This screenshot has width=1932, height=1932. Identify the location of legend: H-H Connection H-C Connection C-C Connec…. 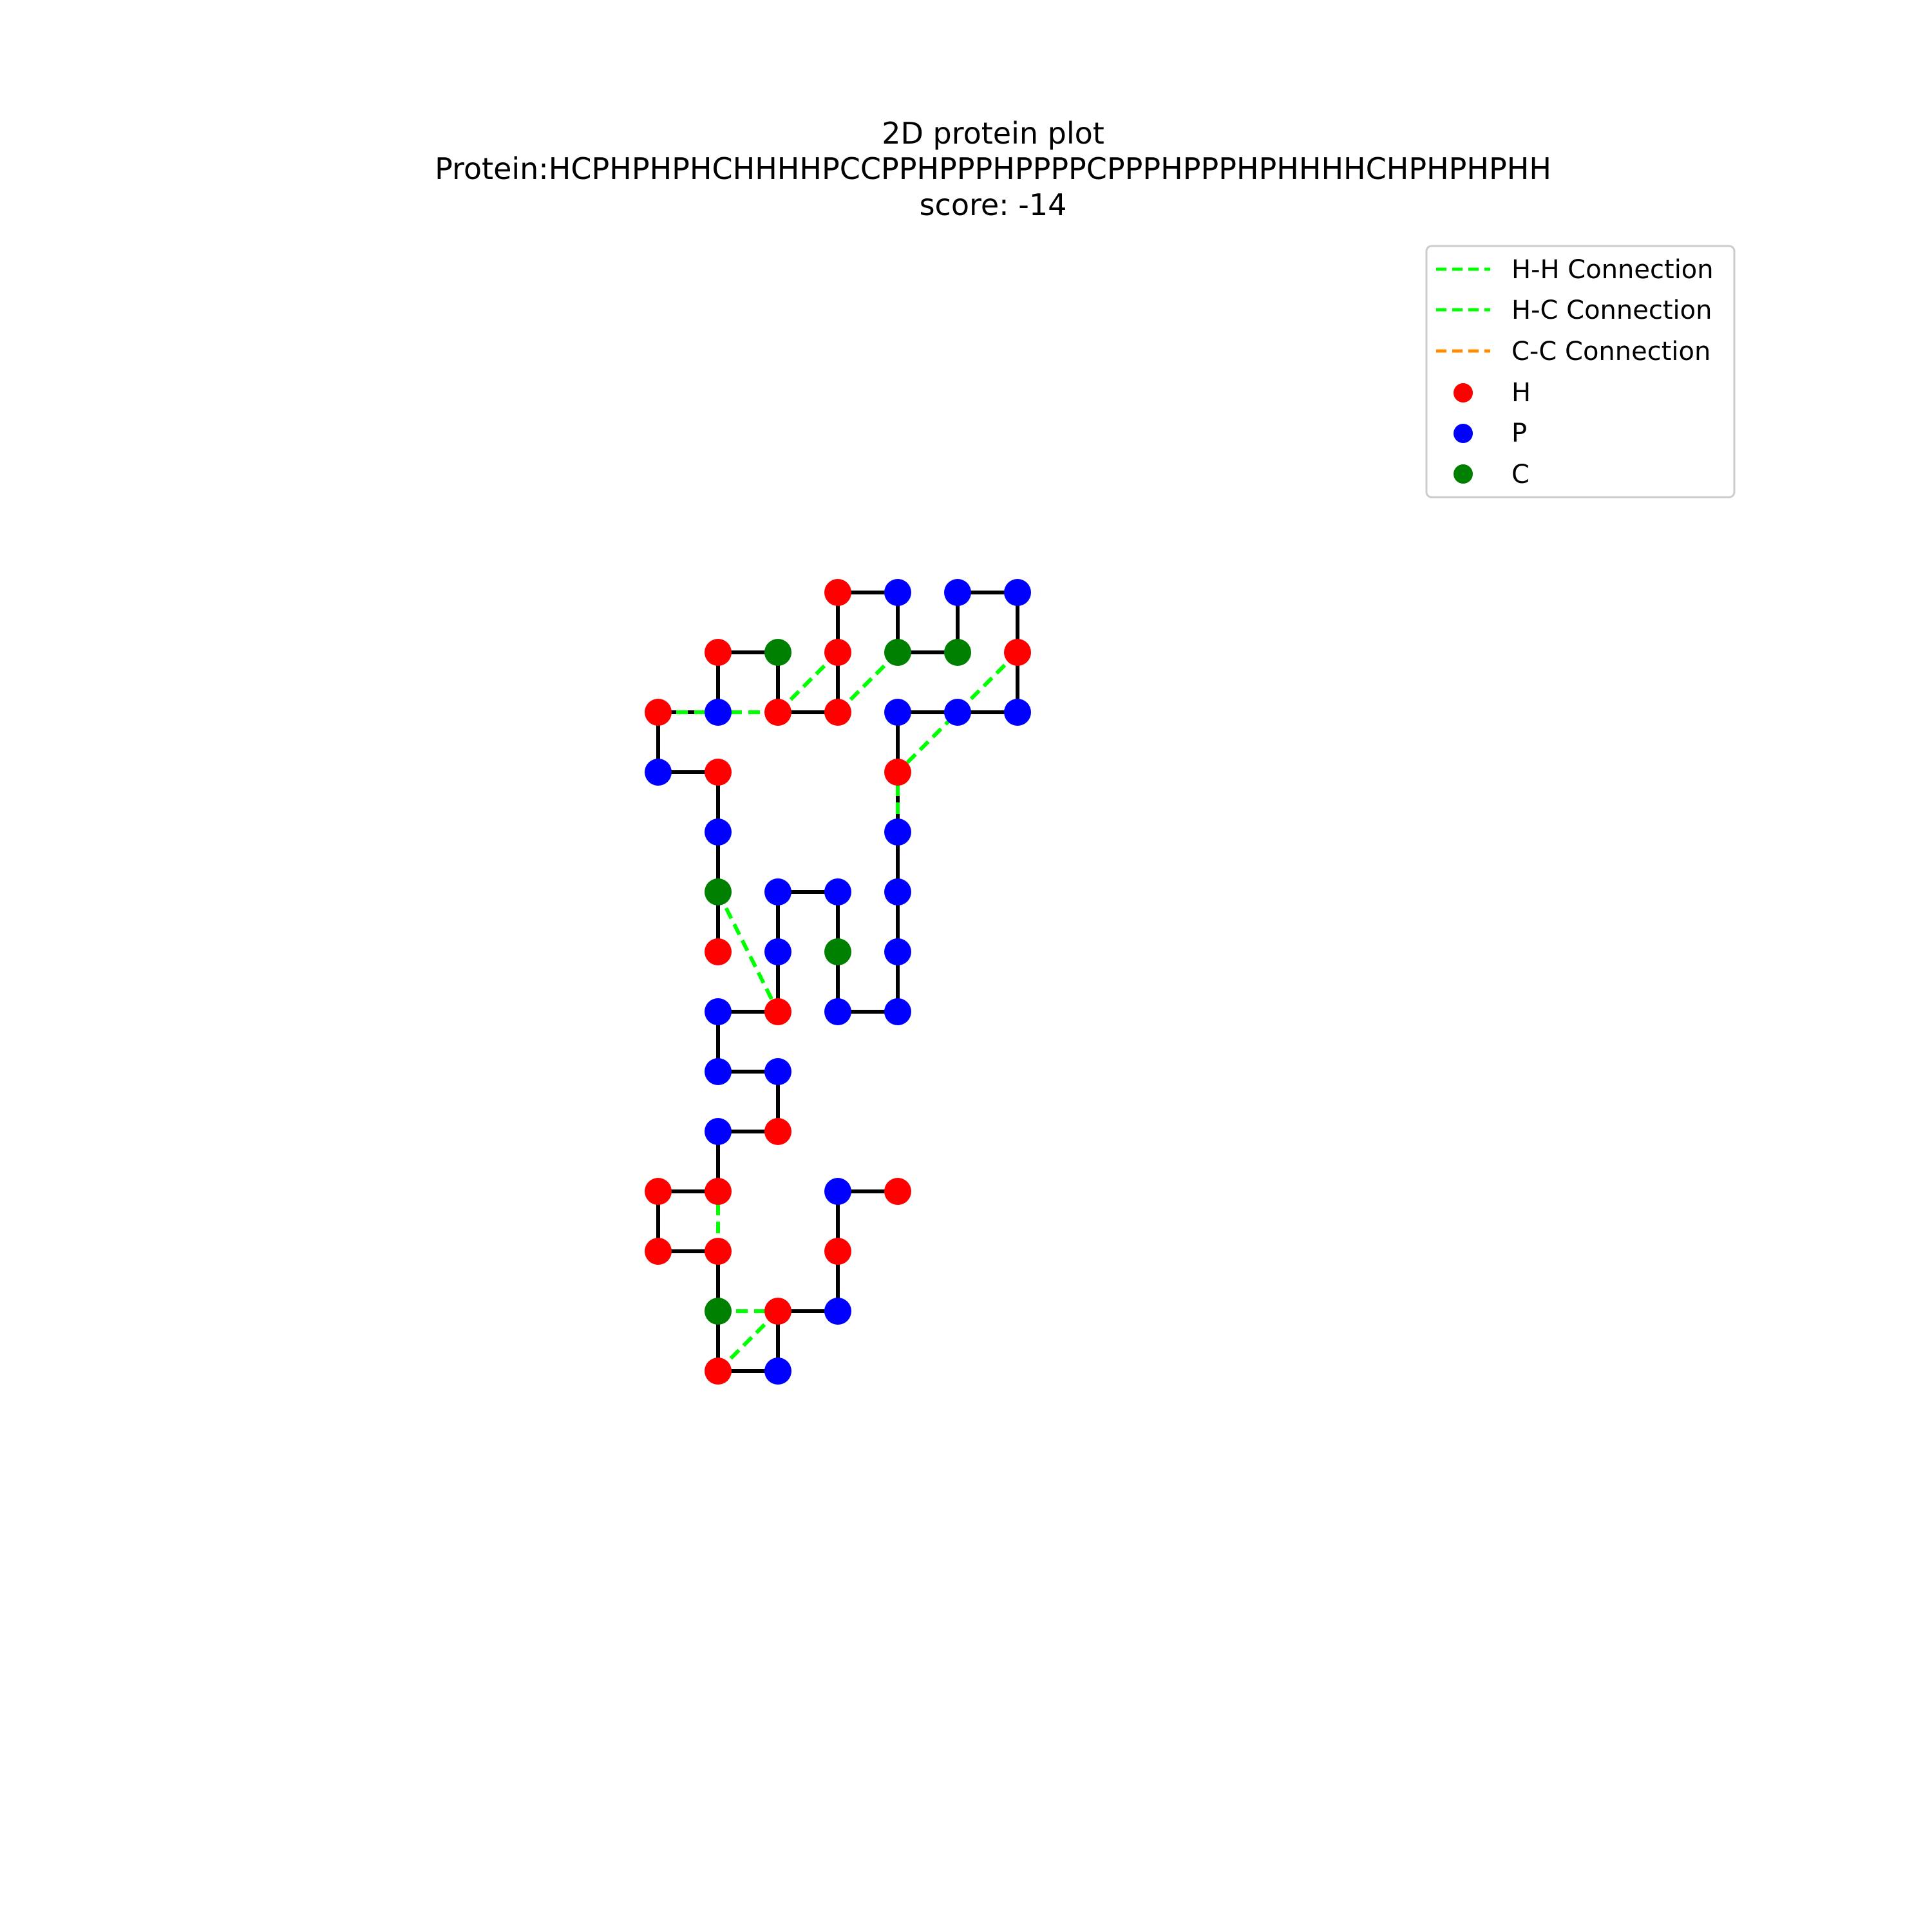
(1580, 371).